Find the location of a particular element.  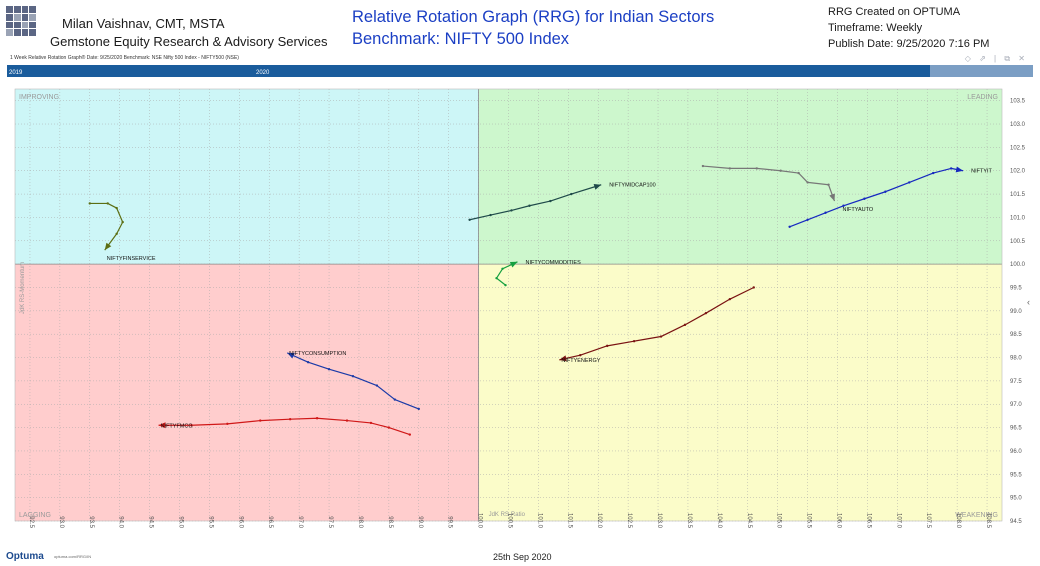

x-tick-label: 98.5 is located at coordinates (390, 522).